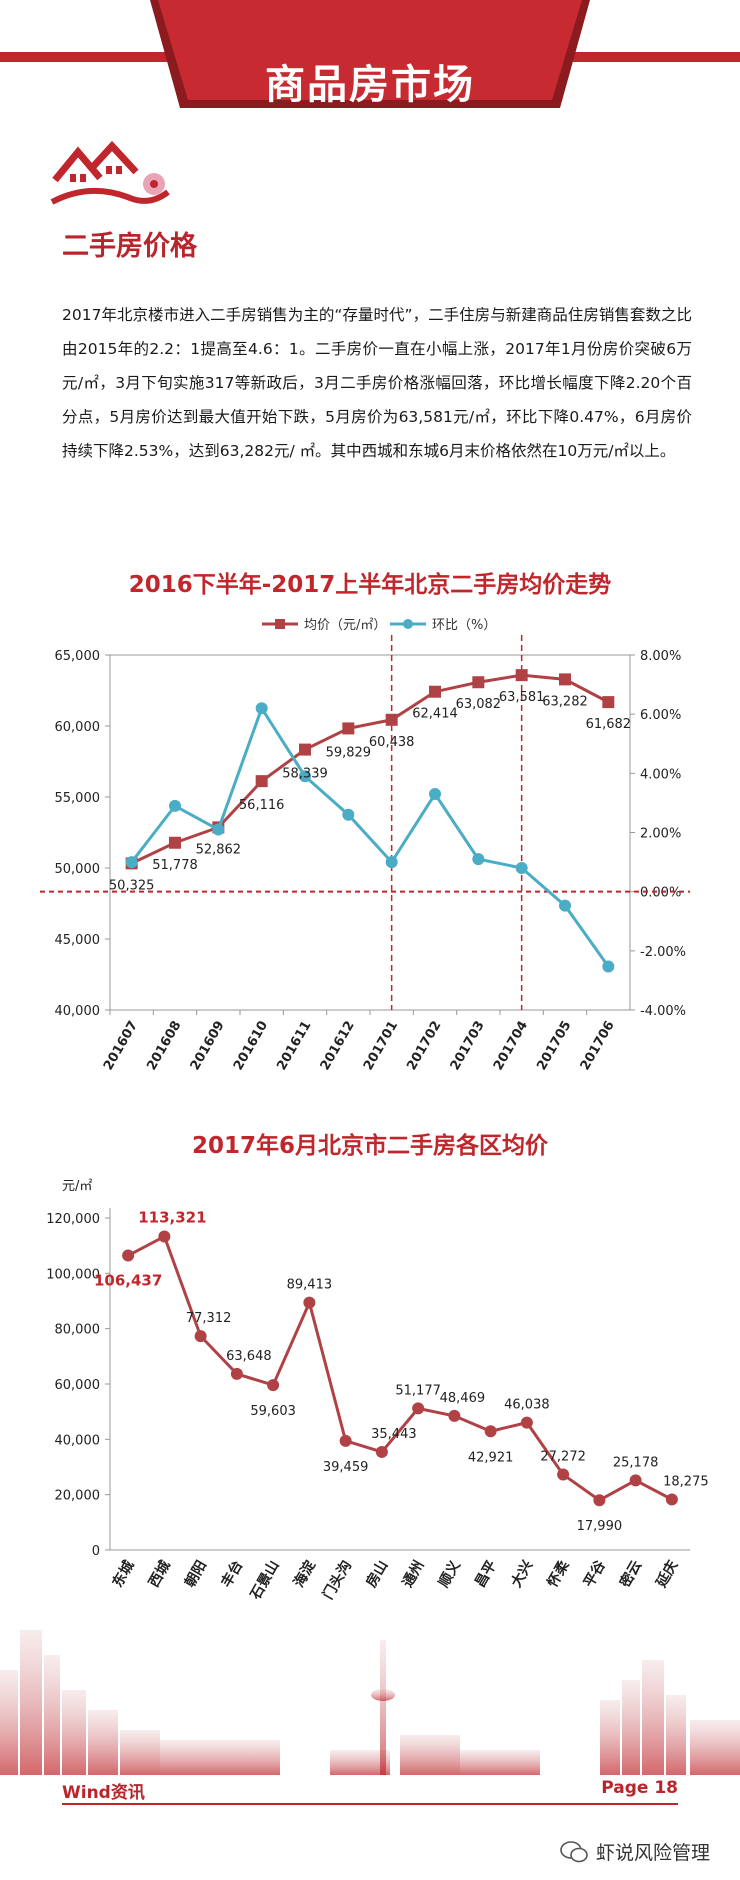  Describe the element at coordinates (574, 1851) in the screenshot. I see `wechat-icon` at that location.